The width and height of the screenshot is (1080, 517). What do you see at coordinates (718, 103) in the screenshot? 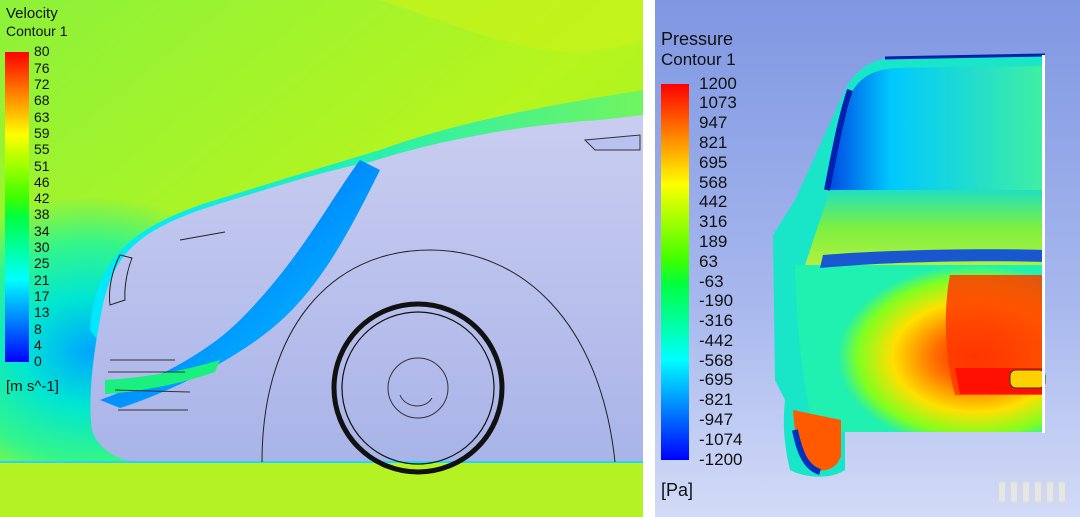
I see `tick-label: 1073` at bounding box center [718, 103].